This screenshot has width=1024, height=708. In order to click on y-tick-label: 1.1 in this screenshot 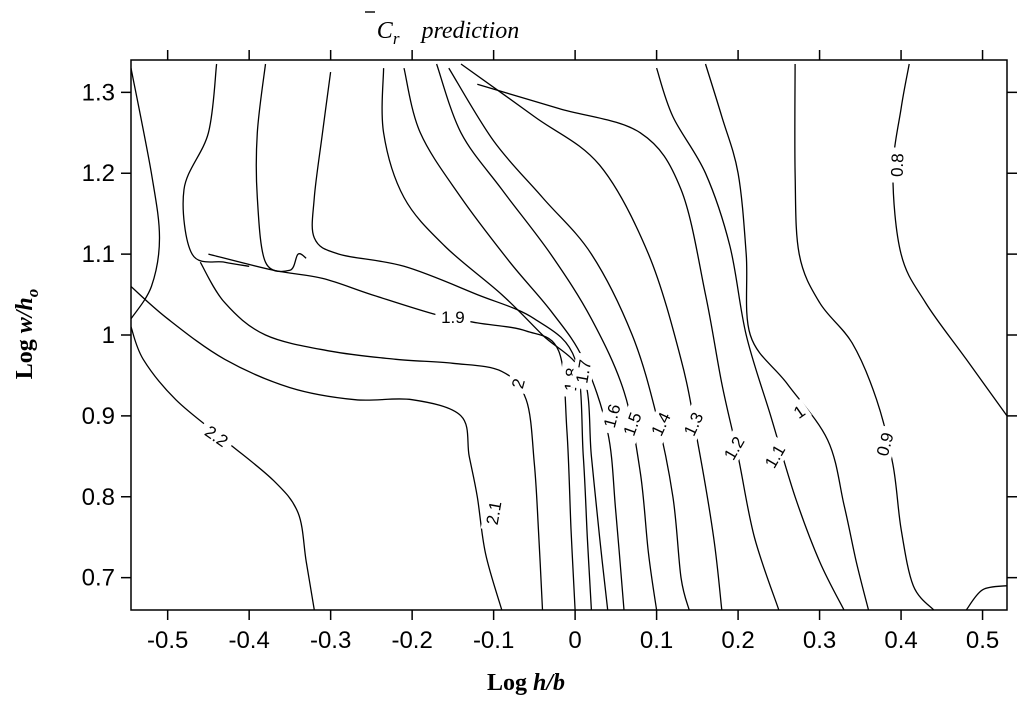, I will do `click(98, 254)`.